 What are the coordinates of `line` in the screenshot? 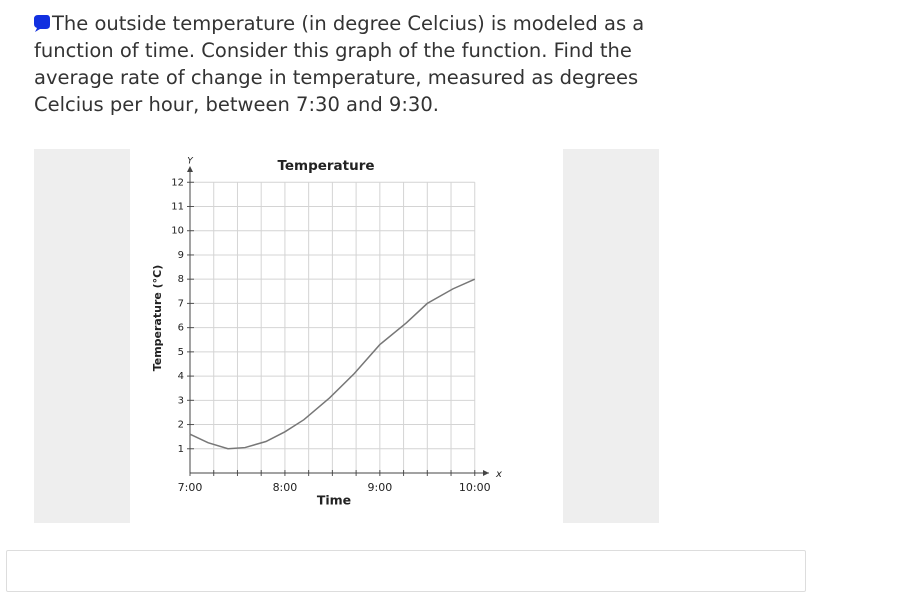 It's located at (332, 364).